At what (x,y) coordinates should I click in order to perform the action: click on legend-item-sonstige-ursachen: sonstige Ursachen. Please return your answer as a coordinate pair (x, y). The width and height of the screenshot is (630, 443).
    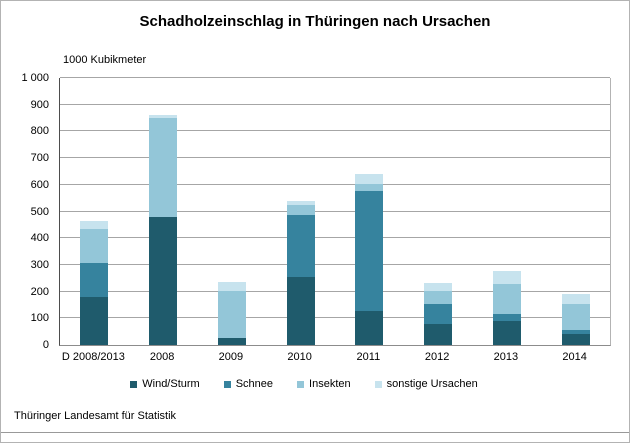
    Looking at the image, I should click on (426, 384).